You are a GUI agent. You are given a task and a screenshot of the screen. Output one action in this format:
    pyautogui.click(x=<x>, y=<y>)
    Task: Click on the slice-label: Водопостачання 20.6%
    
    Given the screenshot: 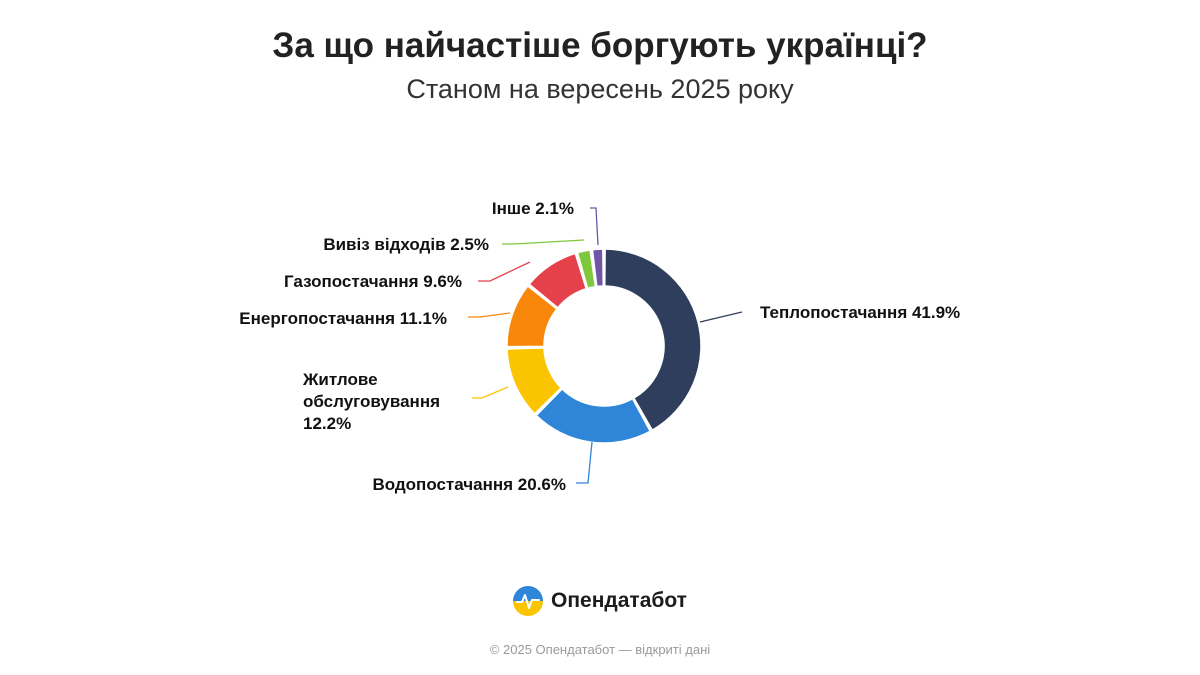 What is the action you would take?
    pyautogui.click(x=469, y=484)
    